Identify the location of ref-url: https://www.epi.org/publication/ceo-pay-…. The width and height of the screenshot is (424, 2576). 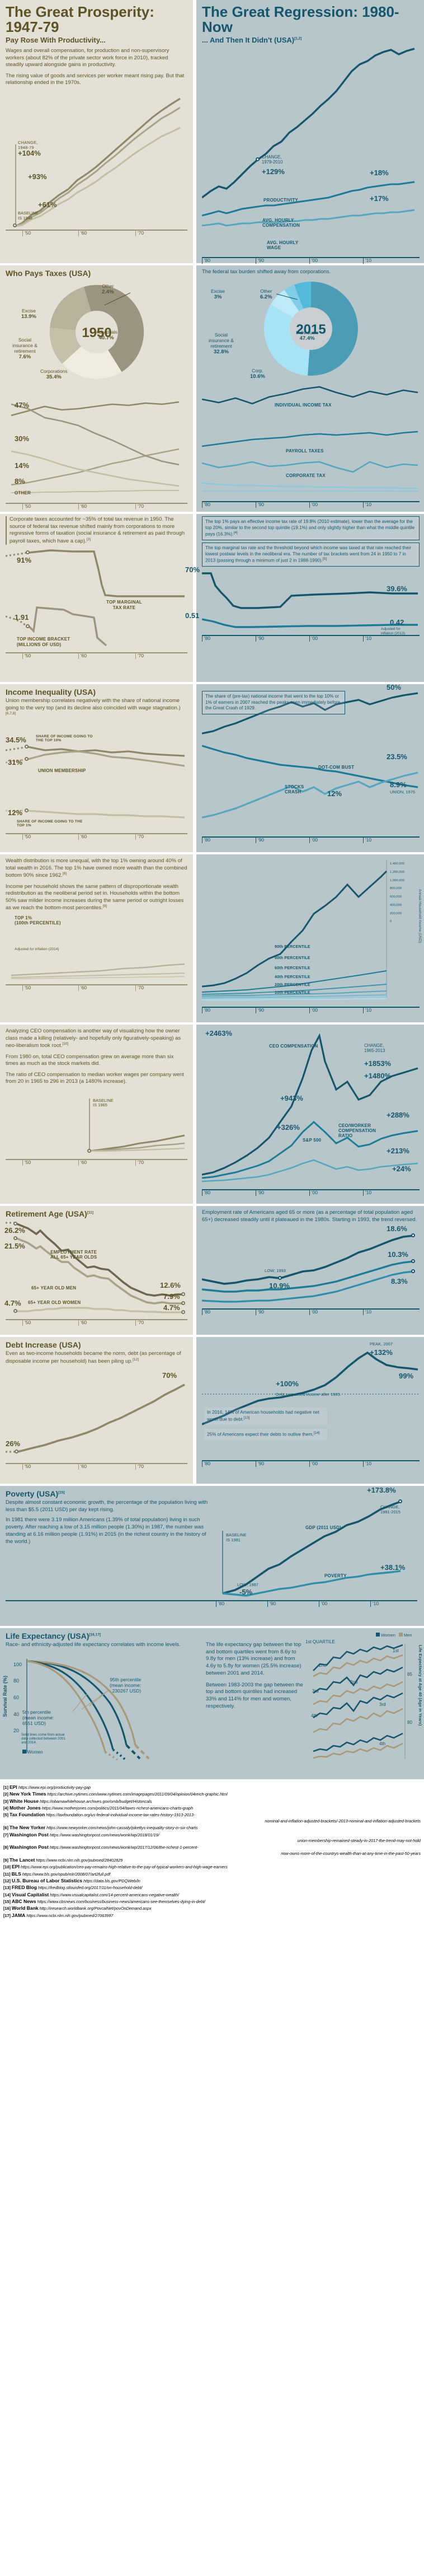
(124, 1867).